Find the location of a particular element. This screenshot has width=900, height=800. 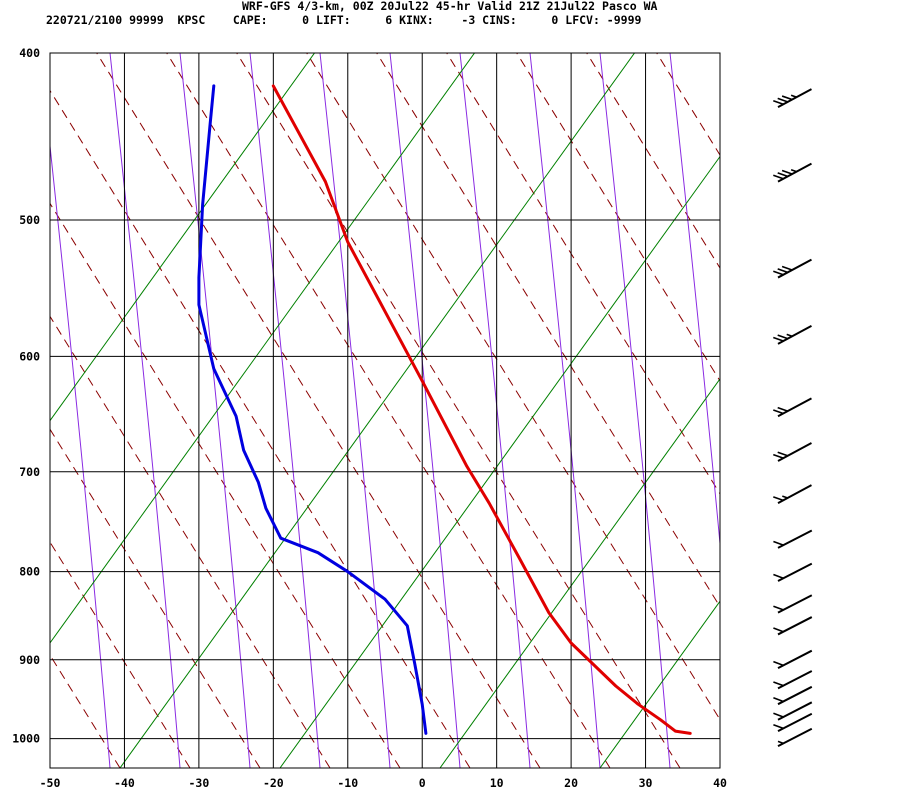

y-tick-label: 500 is located at coordinates (29, 220).